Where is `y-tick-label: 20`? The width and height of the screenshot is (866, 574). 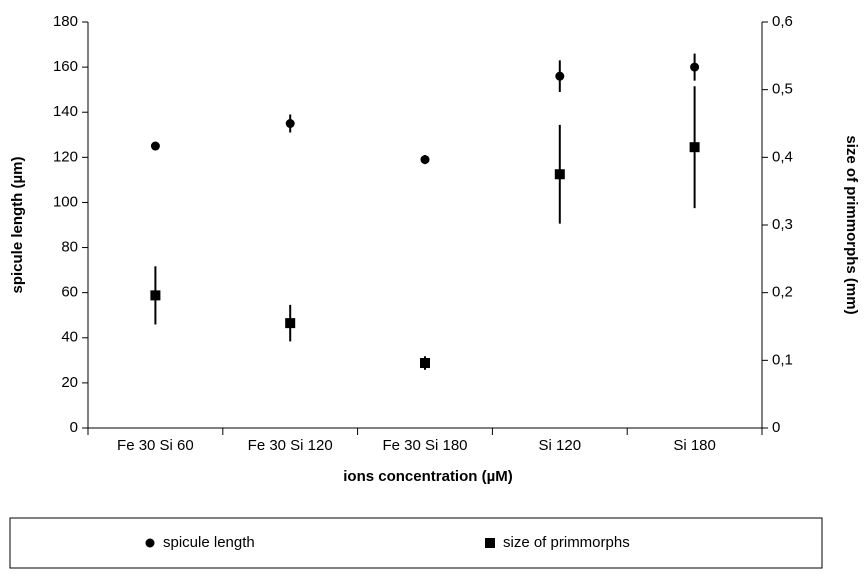 y-tick-label: 20 is located at coordinates (69, 382).